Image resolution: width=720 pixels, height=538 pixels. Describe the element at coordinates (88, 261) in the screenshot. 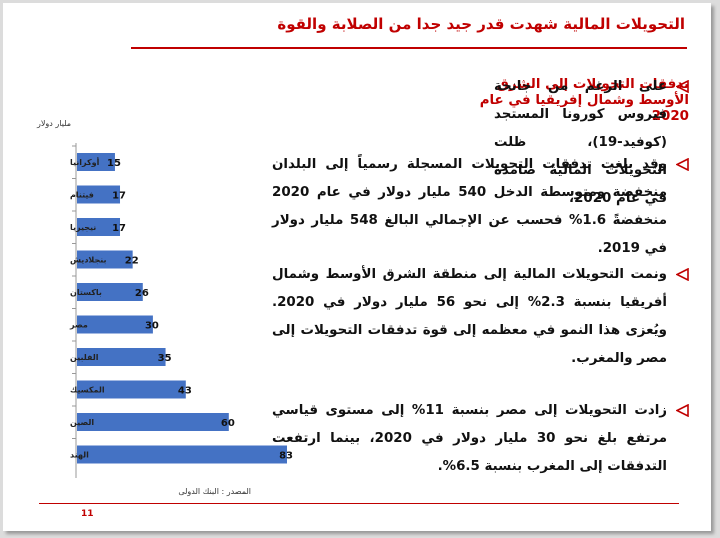

I see `category-label: بنجلاديش` at that location.